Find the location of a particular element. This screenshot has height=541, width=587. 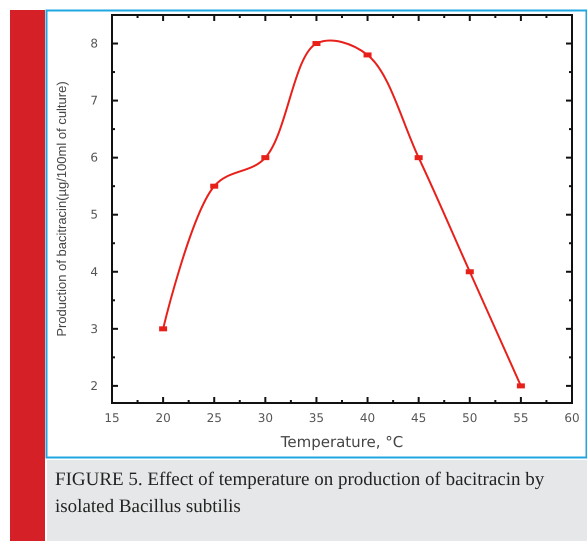

y-tick-label: 4 is located at coordinates (94, 271).